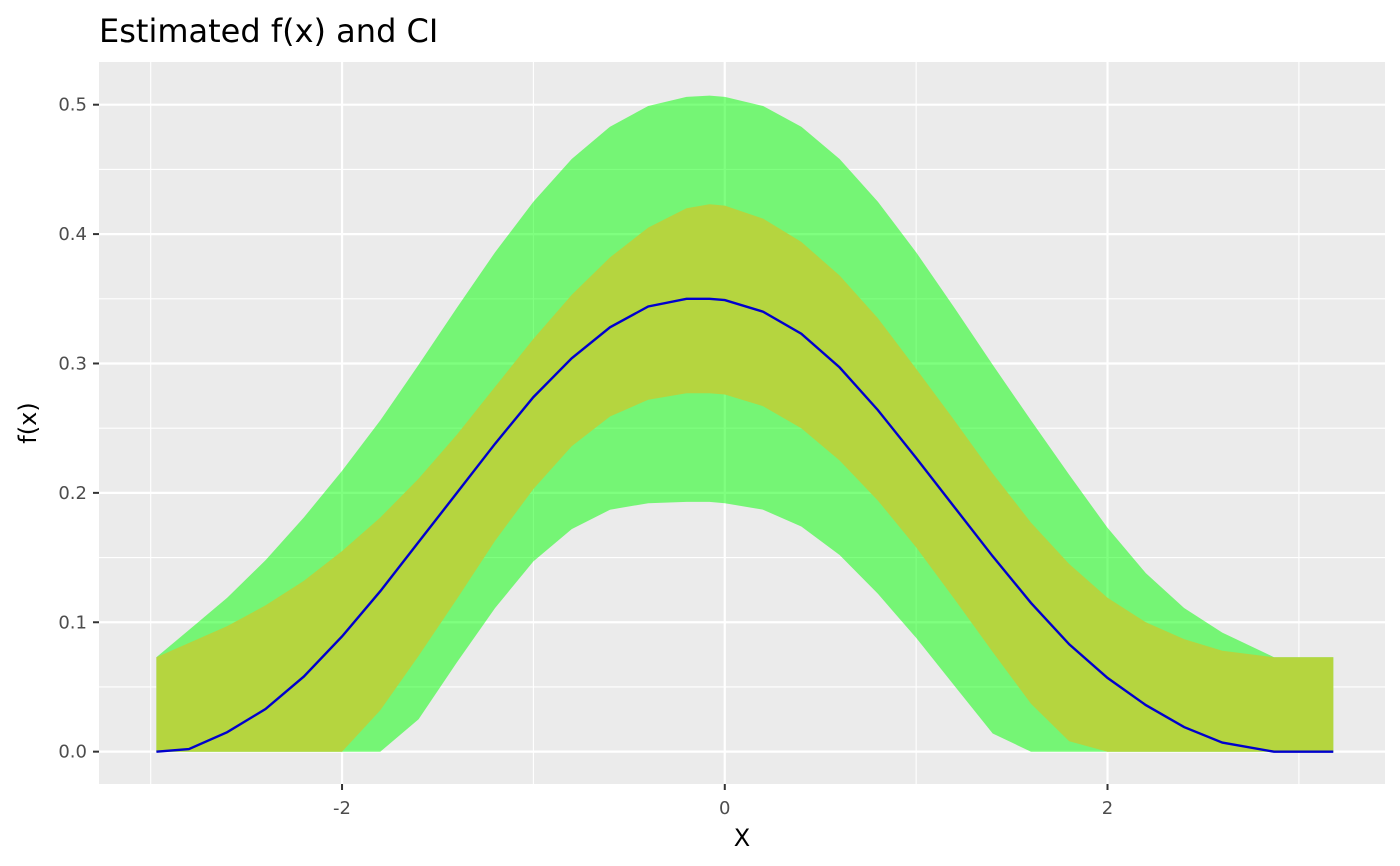 This screenshot has width=1400, height=866. Describe the element at coordinates (268, 31) in the screenshot. I see `chart-title: Estimated f(x) and CI` at that location.